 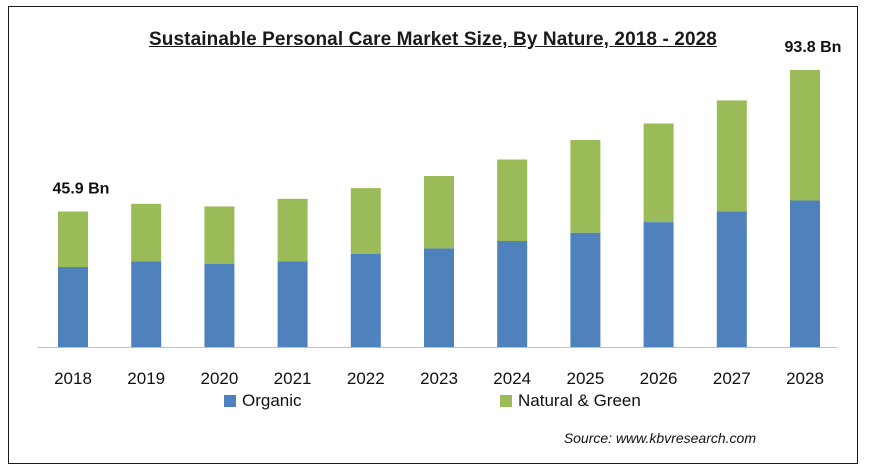 What do you see at coordinates (292, 230) in the screenshot?
I see `bar-natural-green-2021` at bounding box center [292, 230].